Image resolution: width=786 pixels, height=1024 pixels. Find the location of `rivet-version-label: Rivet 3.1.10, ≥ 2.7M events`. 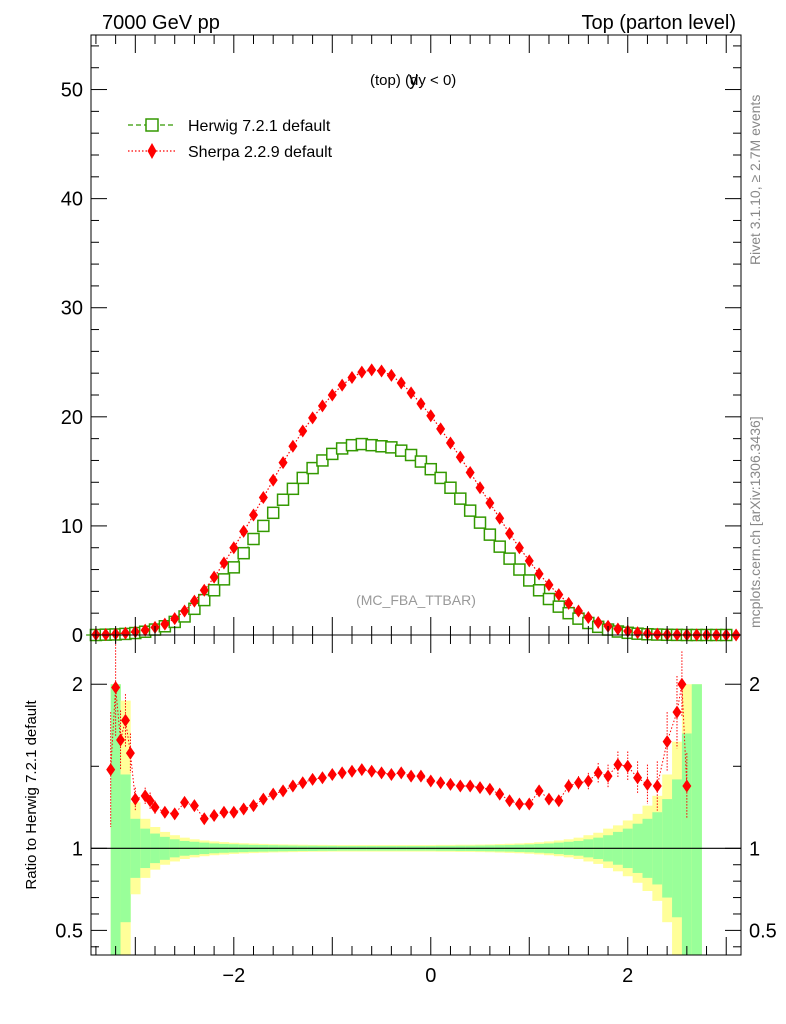

rivet-version-label: Rivet 3.1.10, ≥ 2.7M events is located at coordinates (755, 180).